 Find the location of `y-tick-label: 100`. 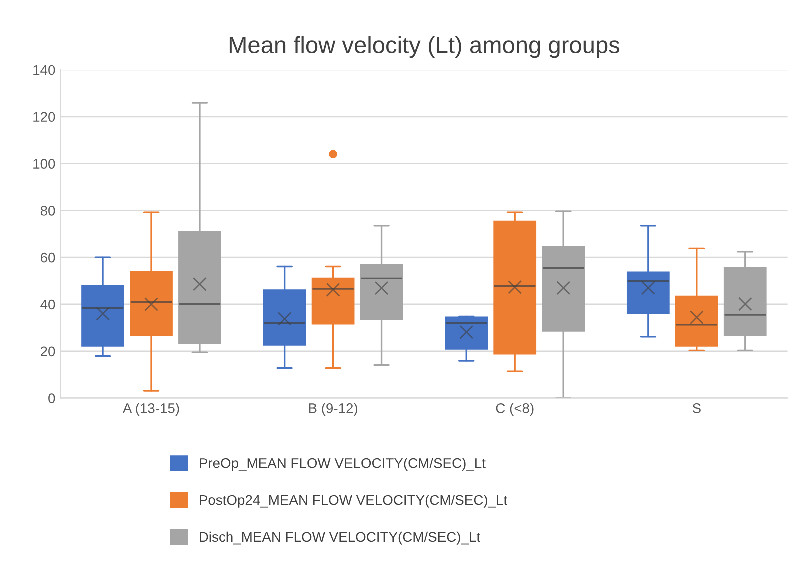

y-tick-label: 100 is located at coordinates (45, 164).